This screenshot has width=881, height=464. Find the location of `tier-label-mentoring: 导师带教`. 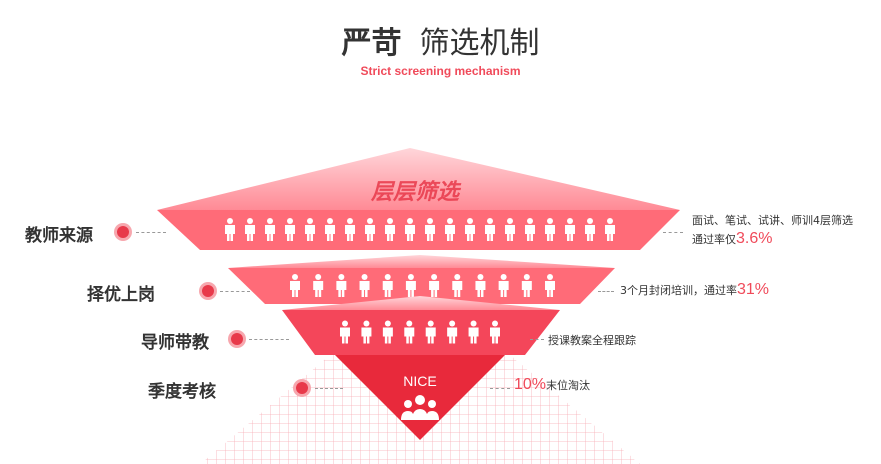

tier-label-mentoring: 导师带教 is located at coordinates (175, 343).